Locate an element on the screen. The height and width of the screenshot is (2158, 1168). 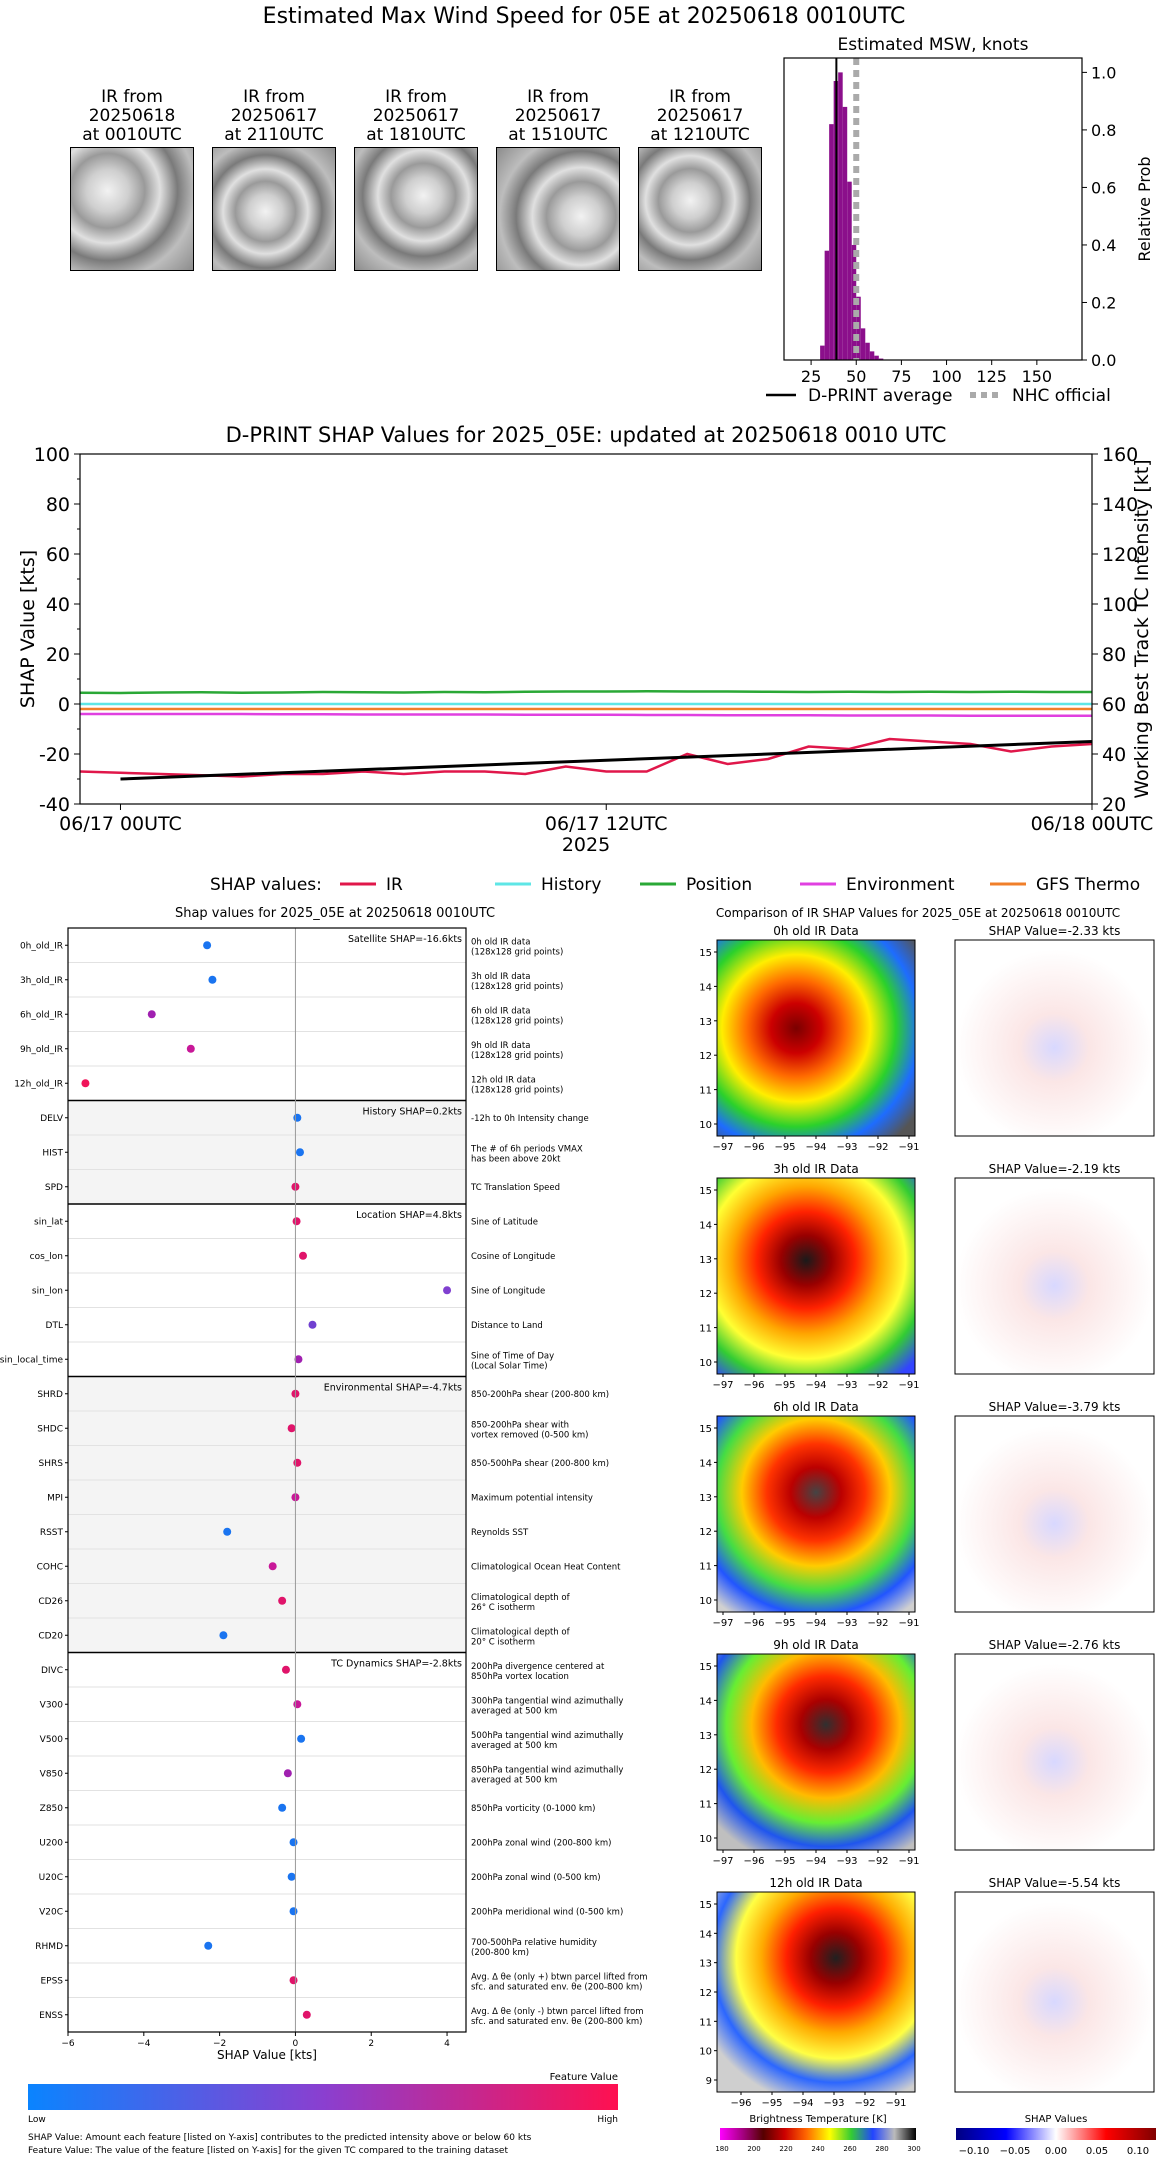
feature-description: 200hPa divergence centered at is located at coordinates (538, 1667).